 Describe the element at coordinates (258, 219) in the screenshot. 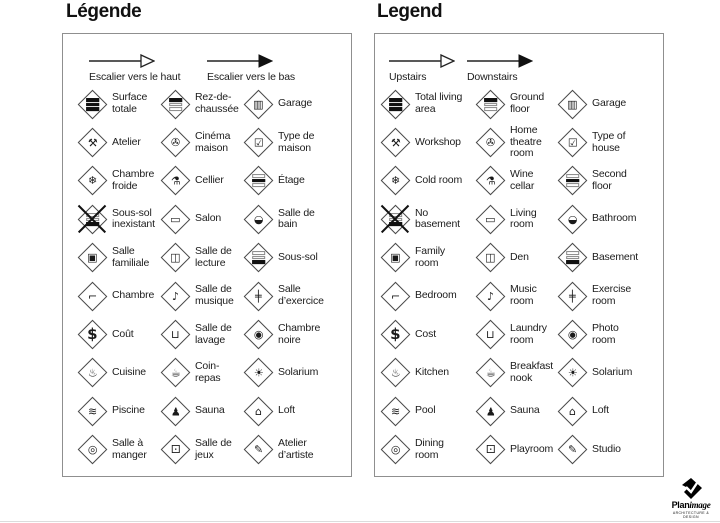

I see `bathroom-icon: ◒` at that location.